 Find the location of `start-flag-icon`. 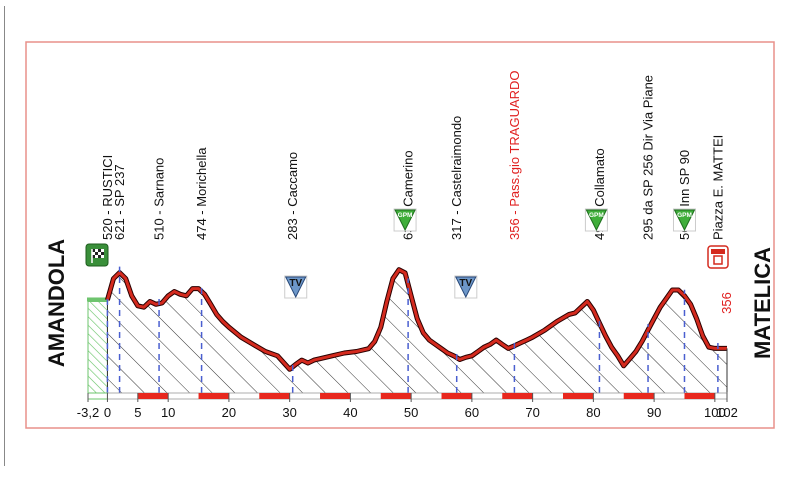

start-flag-icon is located at coordinates (97, 255).